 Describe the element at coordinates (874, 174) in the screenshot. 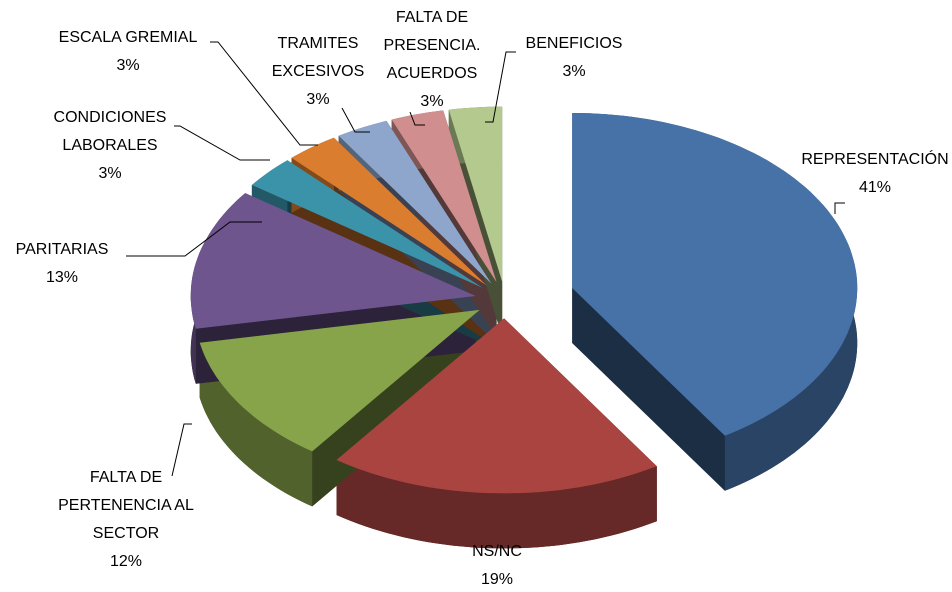

I see `slice-label: REPRESENTACIÓN 41%` at that location.